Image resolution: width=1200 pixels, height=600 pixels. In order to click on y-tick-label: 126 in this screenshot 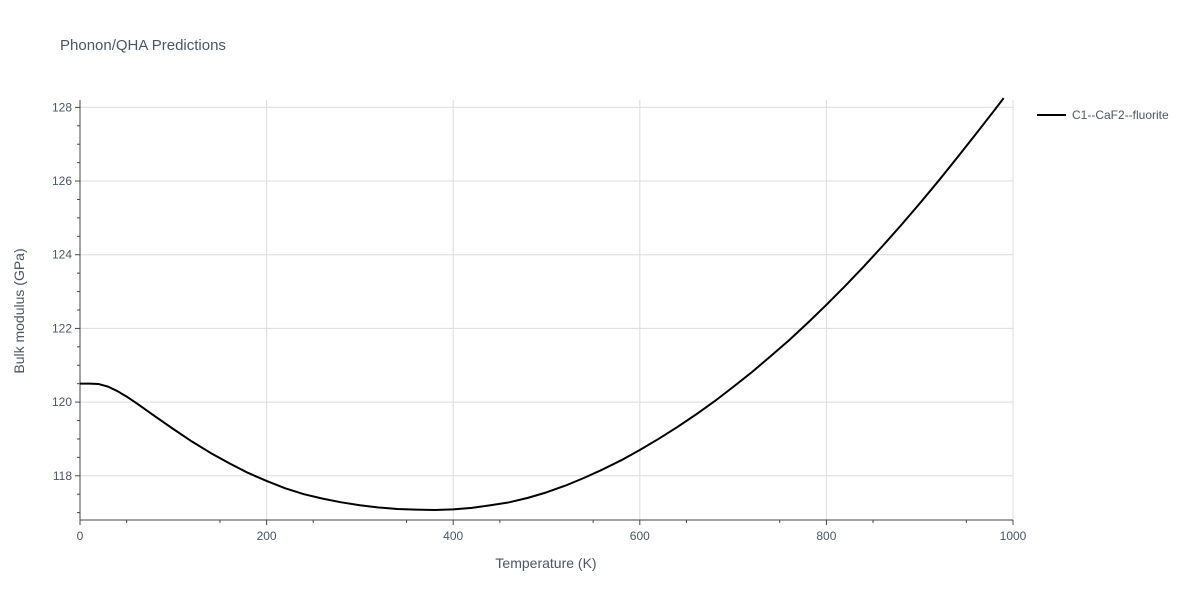, I will do `click(62, 181)`.